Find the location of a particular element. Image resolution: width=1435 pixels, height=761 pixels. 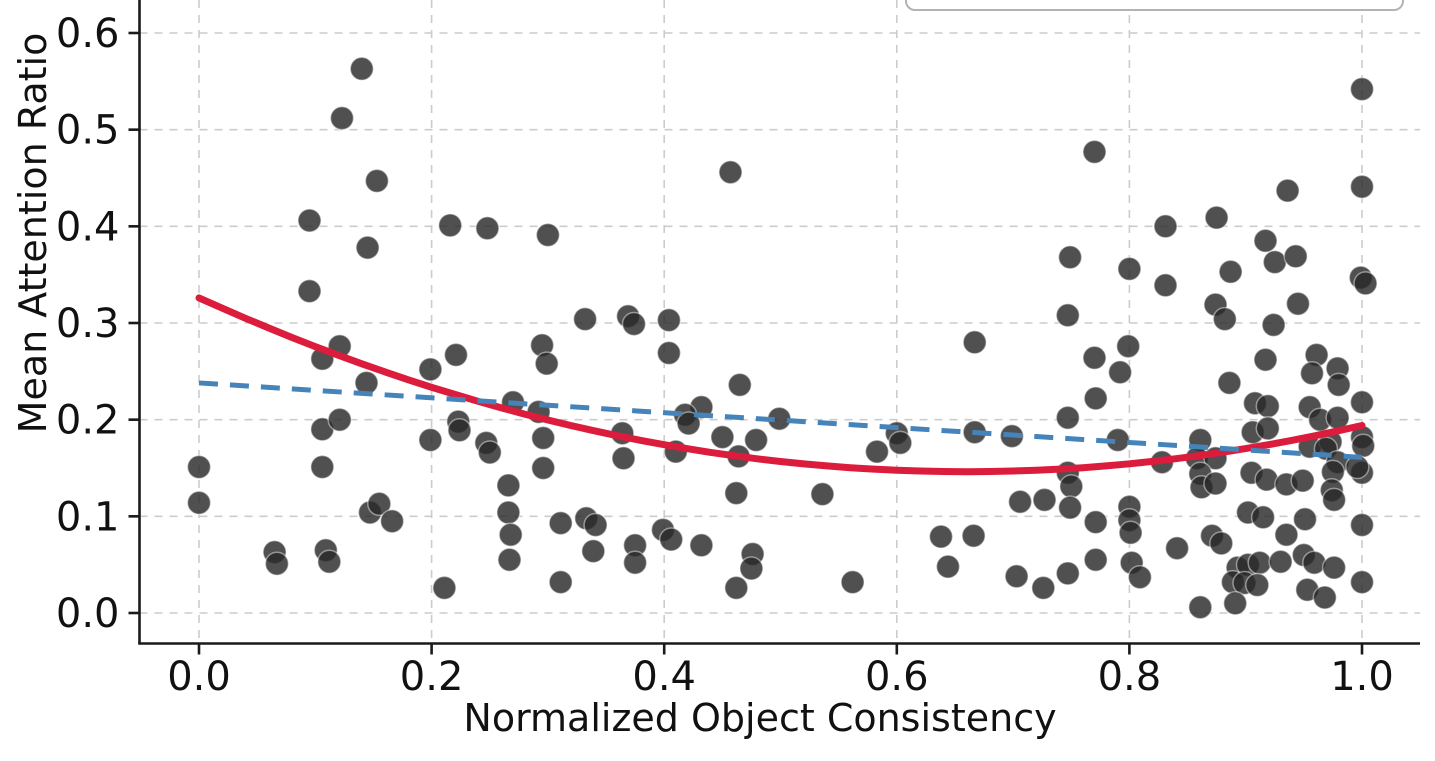

x-axis-label: Normalized Object Consistency is located at coordinates (759, 718).